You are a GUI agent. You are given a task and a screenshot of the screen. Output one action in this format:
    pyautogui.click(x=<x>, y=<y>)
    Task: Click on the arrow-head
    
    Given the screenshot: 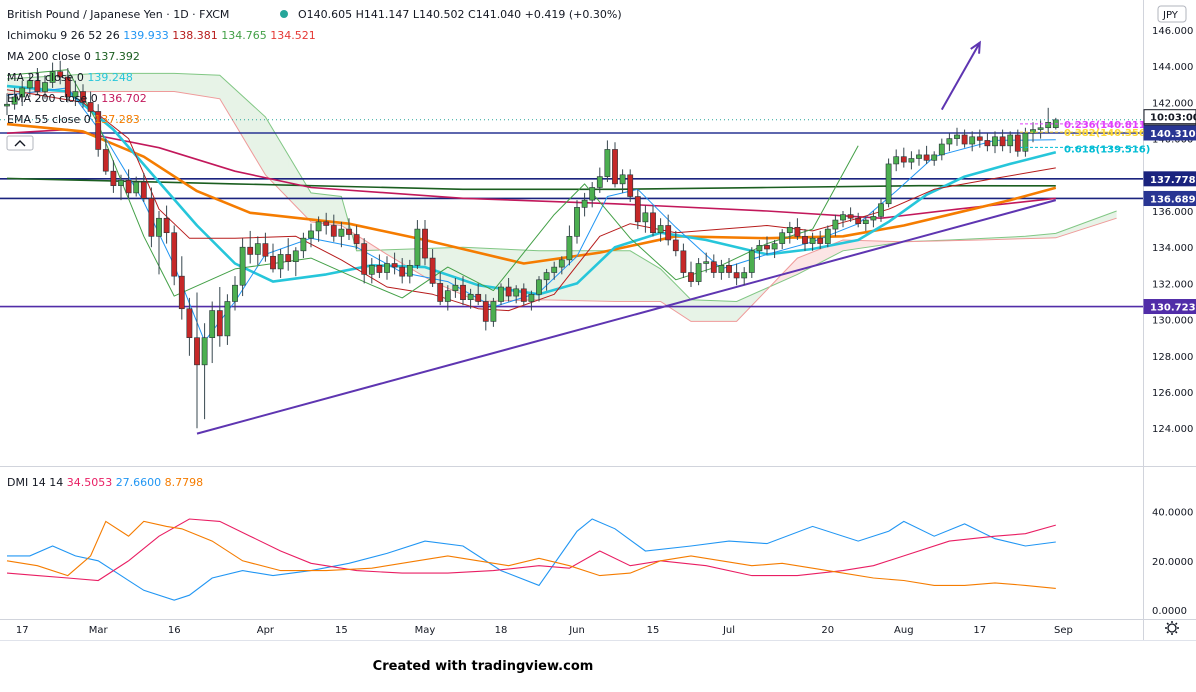 What is the action you would take?
    pyautogui.click(x=975, y=47)
    